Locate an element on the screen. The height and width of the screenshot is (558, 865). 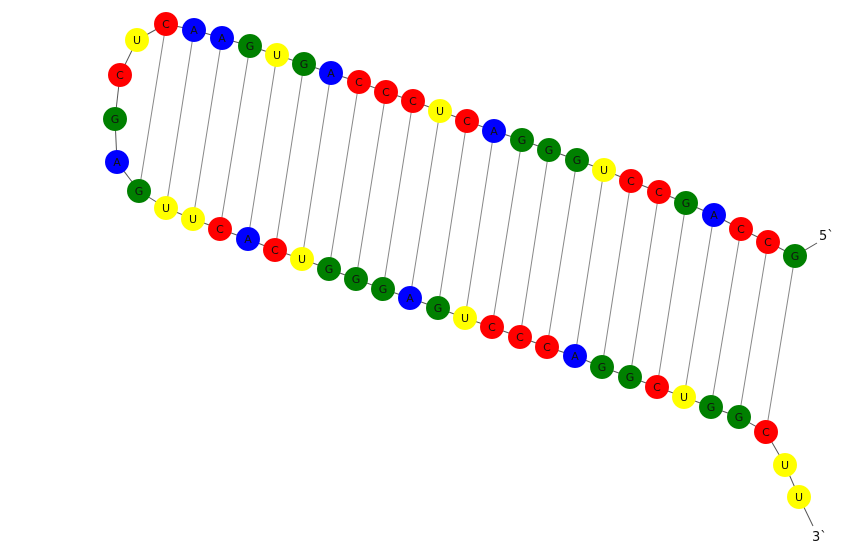
three-prime-label: 3` is located at coordinates (819, 537).